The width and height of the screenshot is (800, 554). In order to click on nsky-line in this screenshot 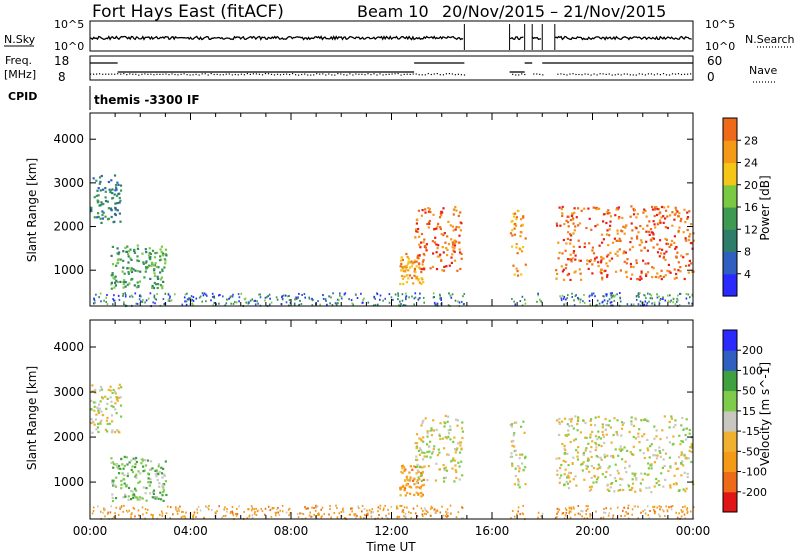, I will do `click(623, 38)`.